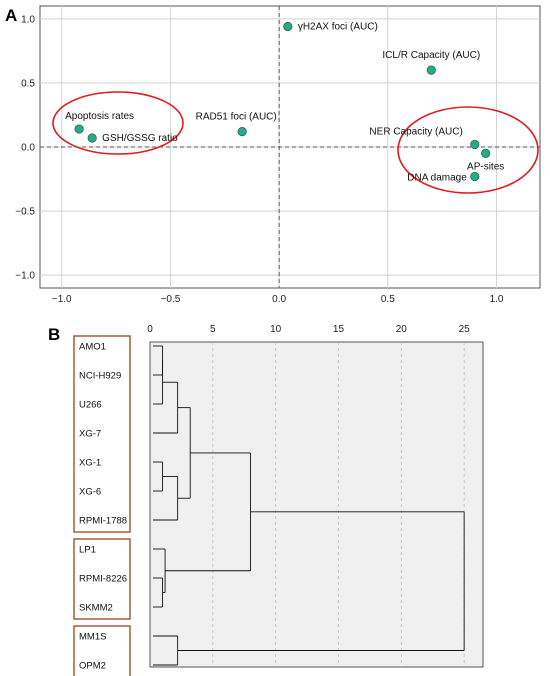  Describe the element at coordinates (431, 55) in the screenshot. I see `point-label: ICL/R Capacity (AUC)` at that location.